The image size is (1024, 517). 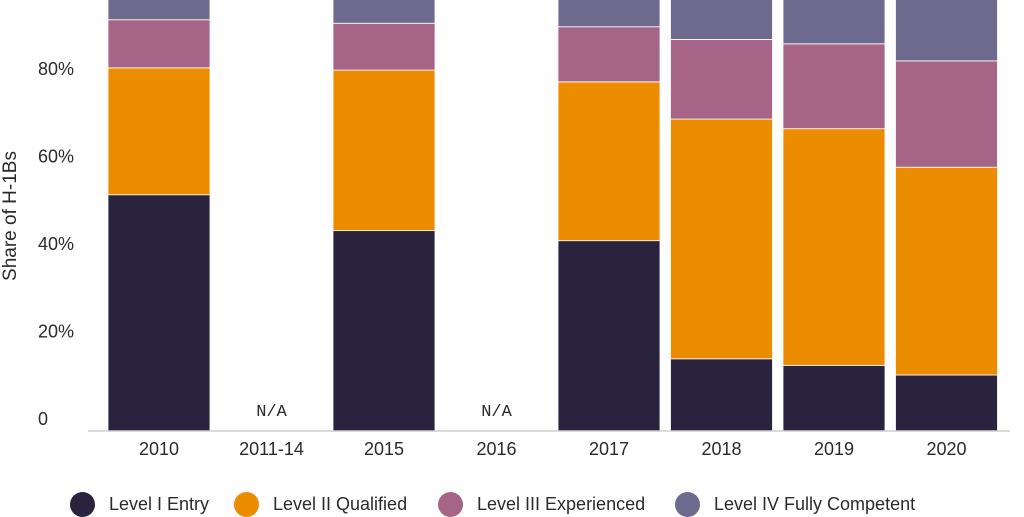 What do you see at coordinates (496, 449) in the screenshot?
I see `x-tick-label: 2016` at bounding box center [496, 449].